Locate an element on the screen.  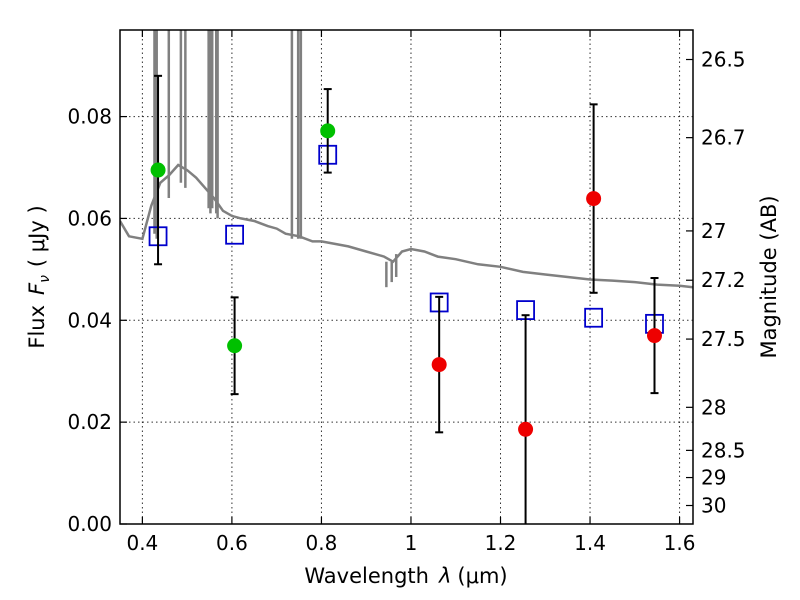
x-tick-label: 1.4 is located at coordinates (590, 543).